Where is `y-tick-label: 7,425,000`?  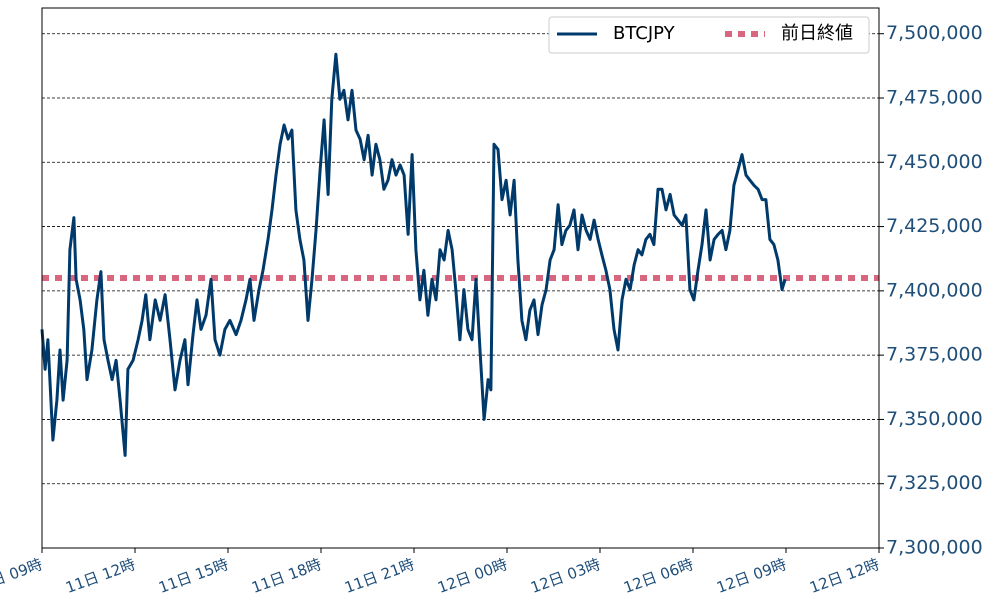
y-tick-label: 7,425,000 is located at coordinates (934, 226).